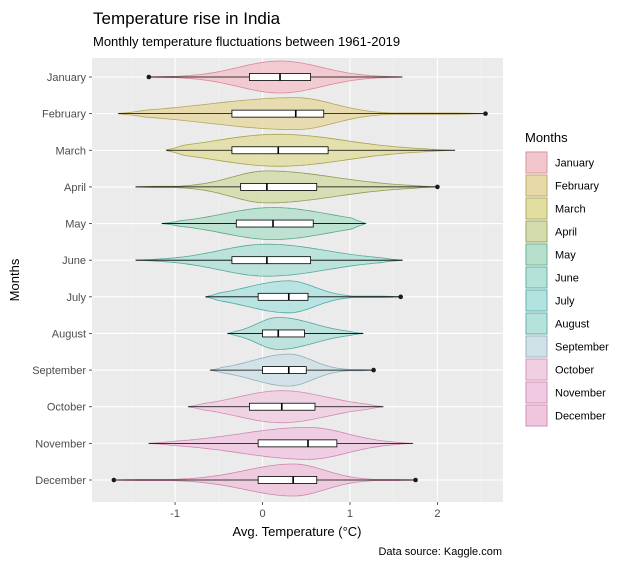 Image resolution: width=631 pixels, height=565 pixels. I want to click on y-tick-label: March, so click(70, 151).